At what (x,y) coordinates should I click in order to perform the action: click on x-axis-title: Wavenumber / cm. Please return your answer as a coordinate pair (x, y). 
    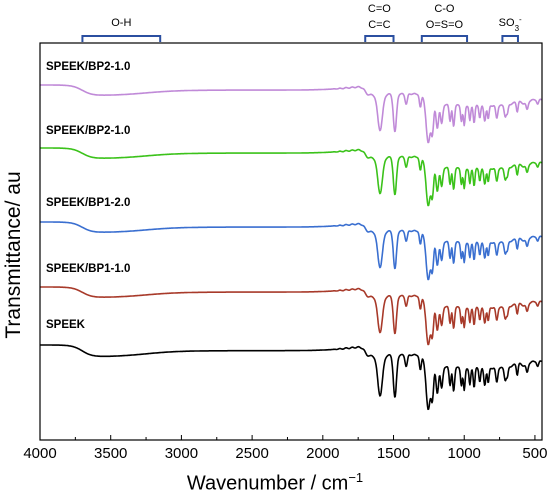
    Looking at the image, I should click on (267, 483).